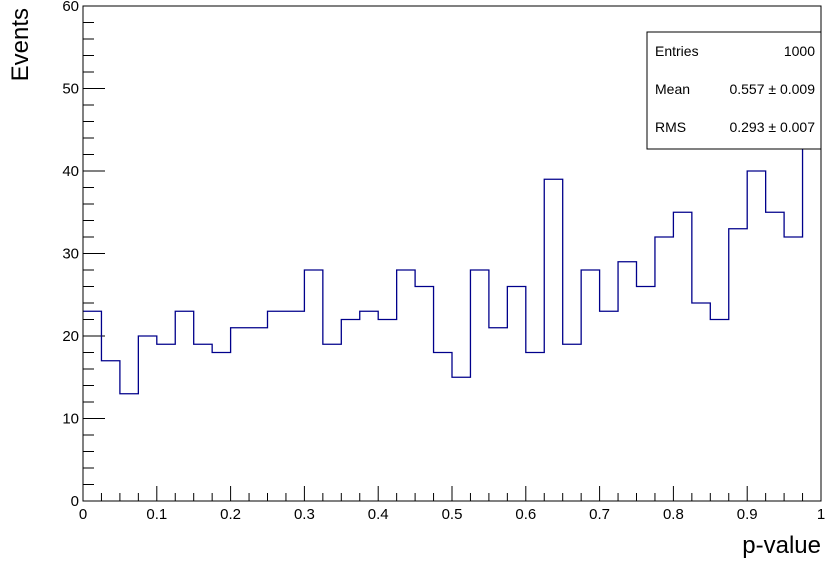  I want to click on stats-label: Mean, so click(672, 89).